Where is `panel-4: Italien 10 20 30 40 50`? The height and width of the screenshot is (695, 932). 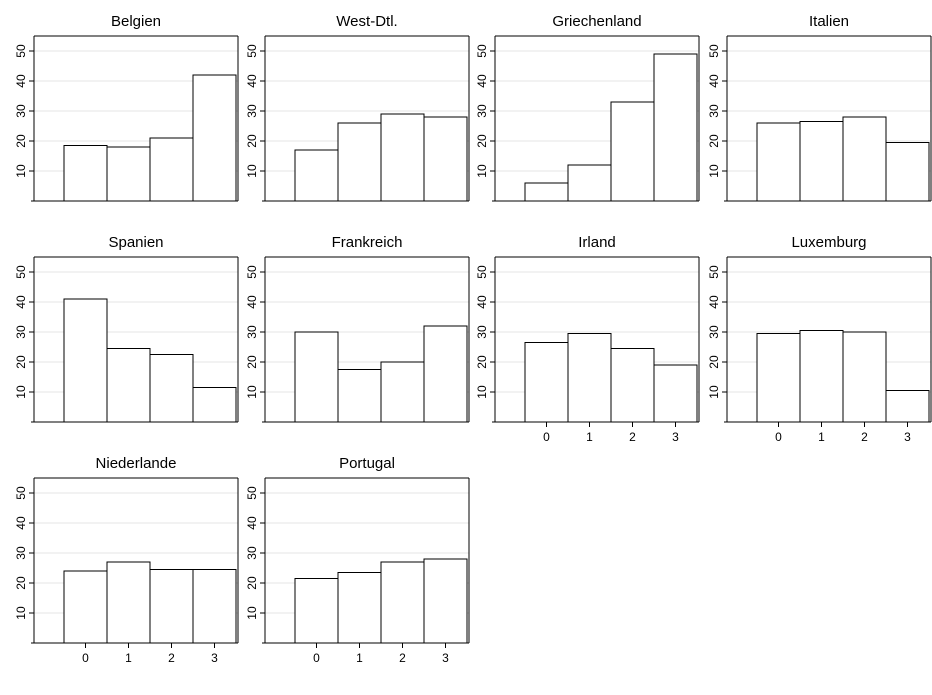
panel-4: Italien 10 20 30 40 50 is located at coordinates (819, 107).